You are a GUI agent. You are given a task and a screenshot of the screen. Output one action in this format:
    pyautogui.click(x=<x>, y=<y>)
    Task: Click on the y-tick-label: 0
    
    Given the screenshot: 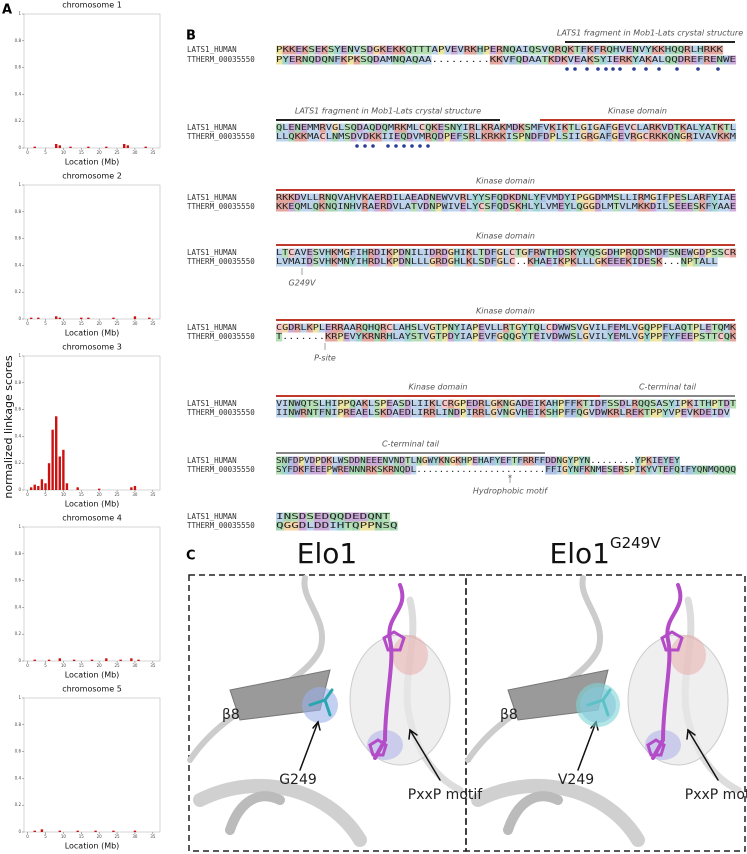 What is the action you would take?
    pyautogui.click(x=19, y=147)
    